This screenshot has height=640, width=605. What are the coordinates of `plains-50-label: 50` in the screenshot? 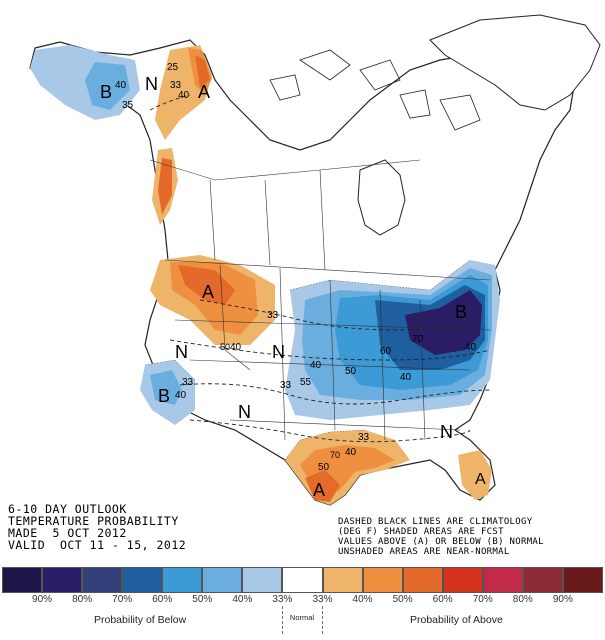 It's located at (351, 371).